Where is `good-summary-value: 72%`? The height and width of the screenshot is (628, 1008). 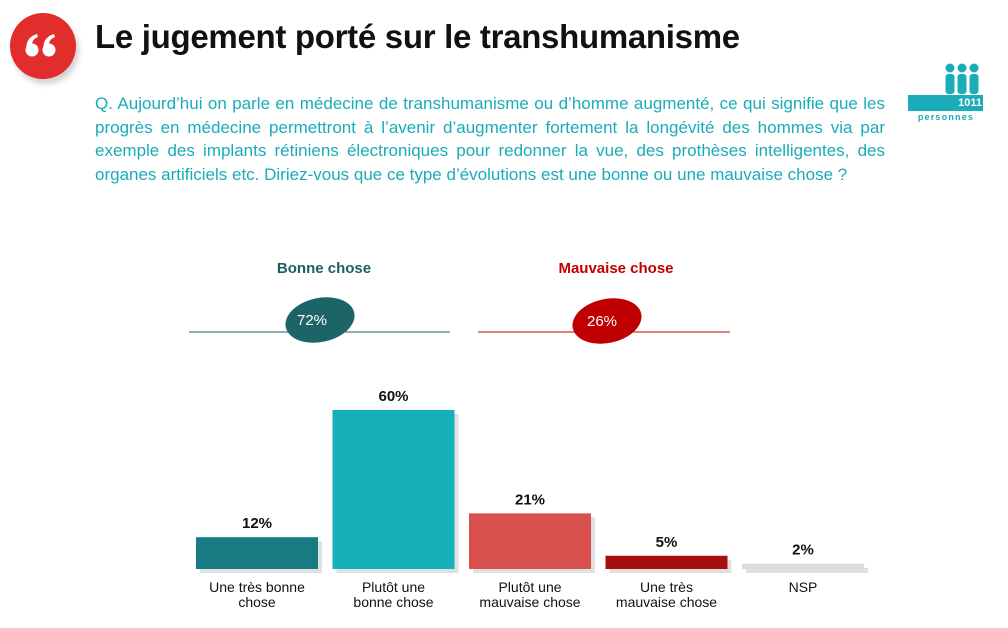 good-summary-value: 72% is located at coordinates (312, 320).